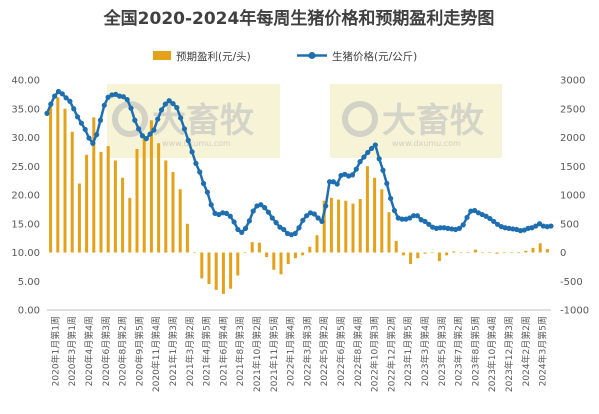 Image resolution: width=599 pixels, height=414 pixels. What do you see at coordinates (299, 18) in the screenshot?
I see `chart-title: 全国2020-2024年每周生猪价格和预期盈利走势图` at bounding box center [299, 18].